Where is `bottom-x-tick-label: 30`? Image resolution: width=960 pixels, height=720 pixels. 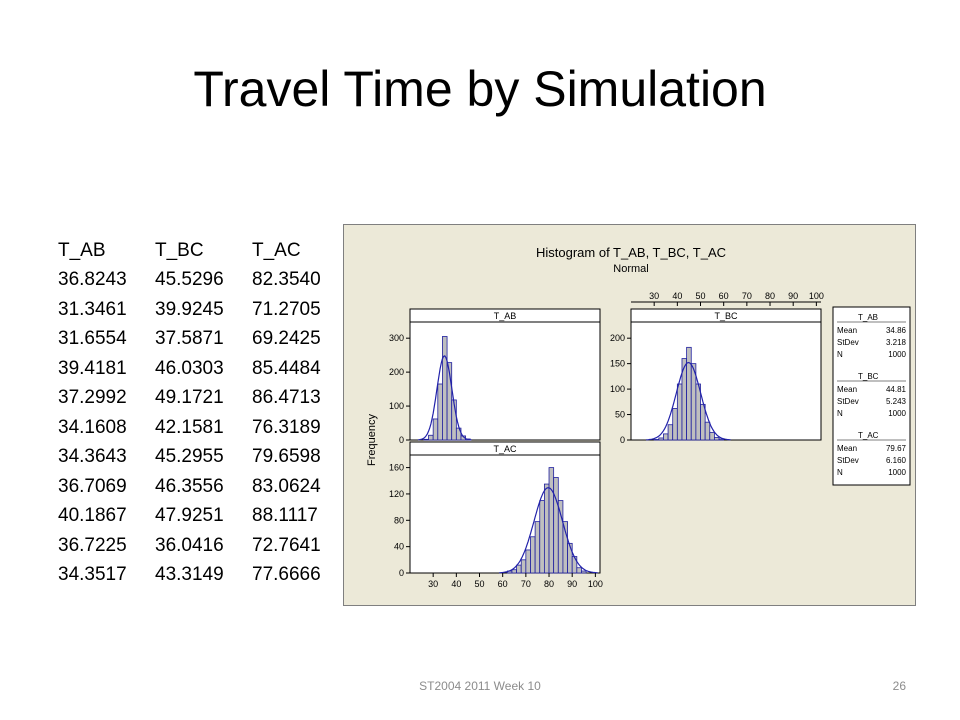
bottom-x-tick-label: 30 is located at coordinates (433, 584).